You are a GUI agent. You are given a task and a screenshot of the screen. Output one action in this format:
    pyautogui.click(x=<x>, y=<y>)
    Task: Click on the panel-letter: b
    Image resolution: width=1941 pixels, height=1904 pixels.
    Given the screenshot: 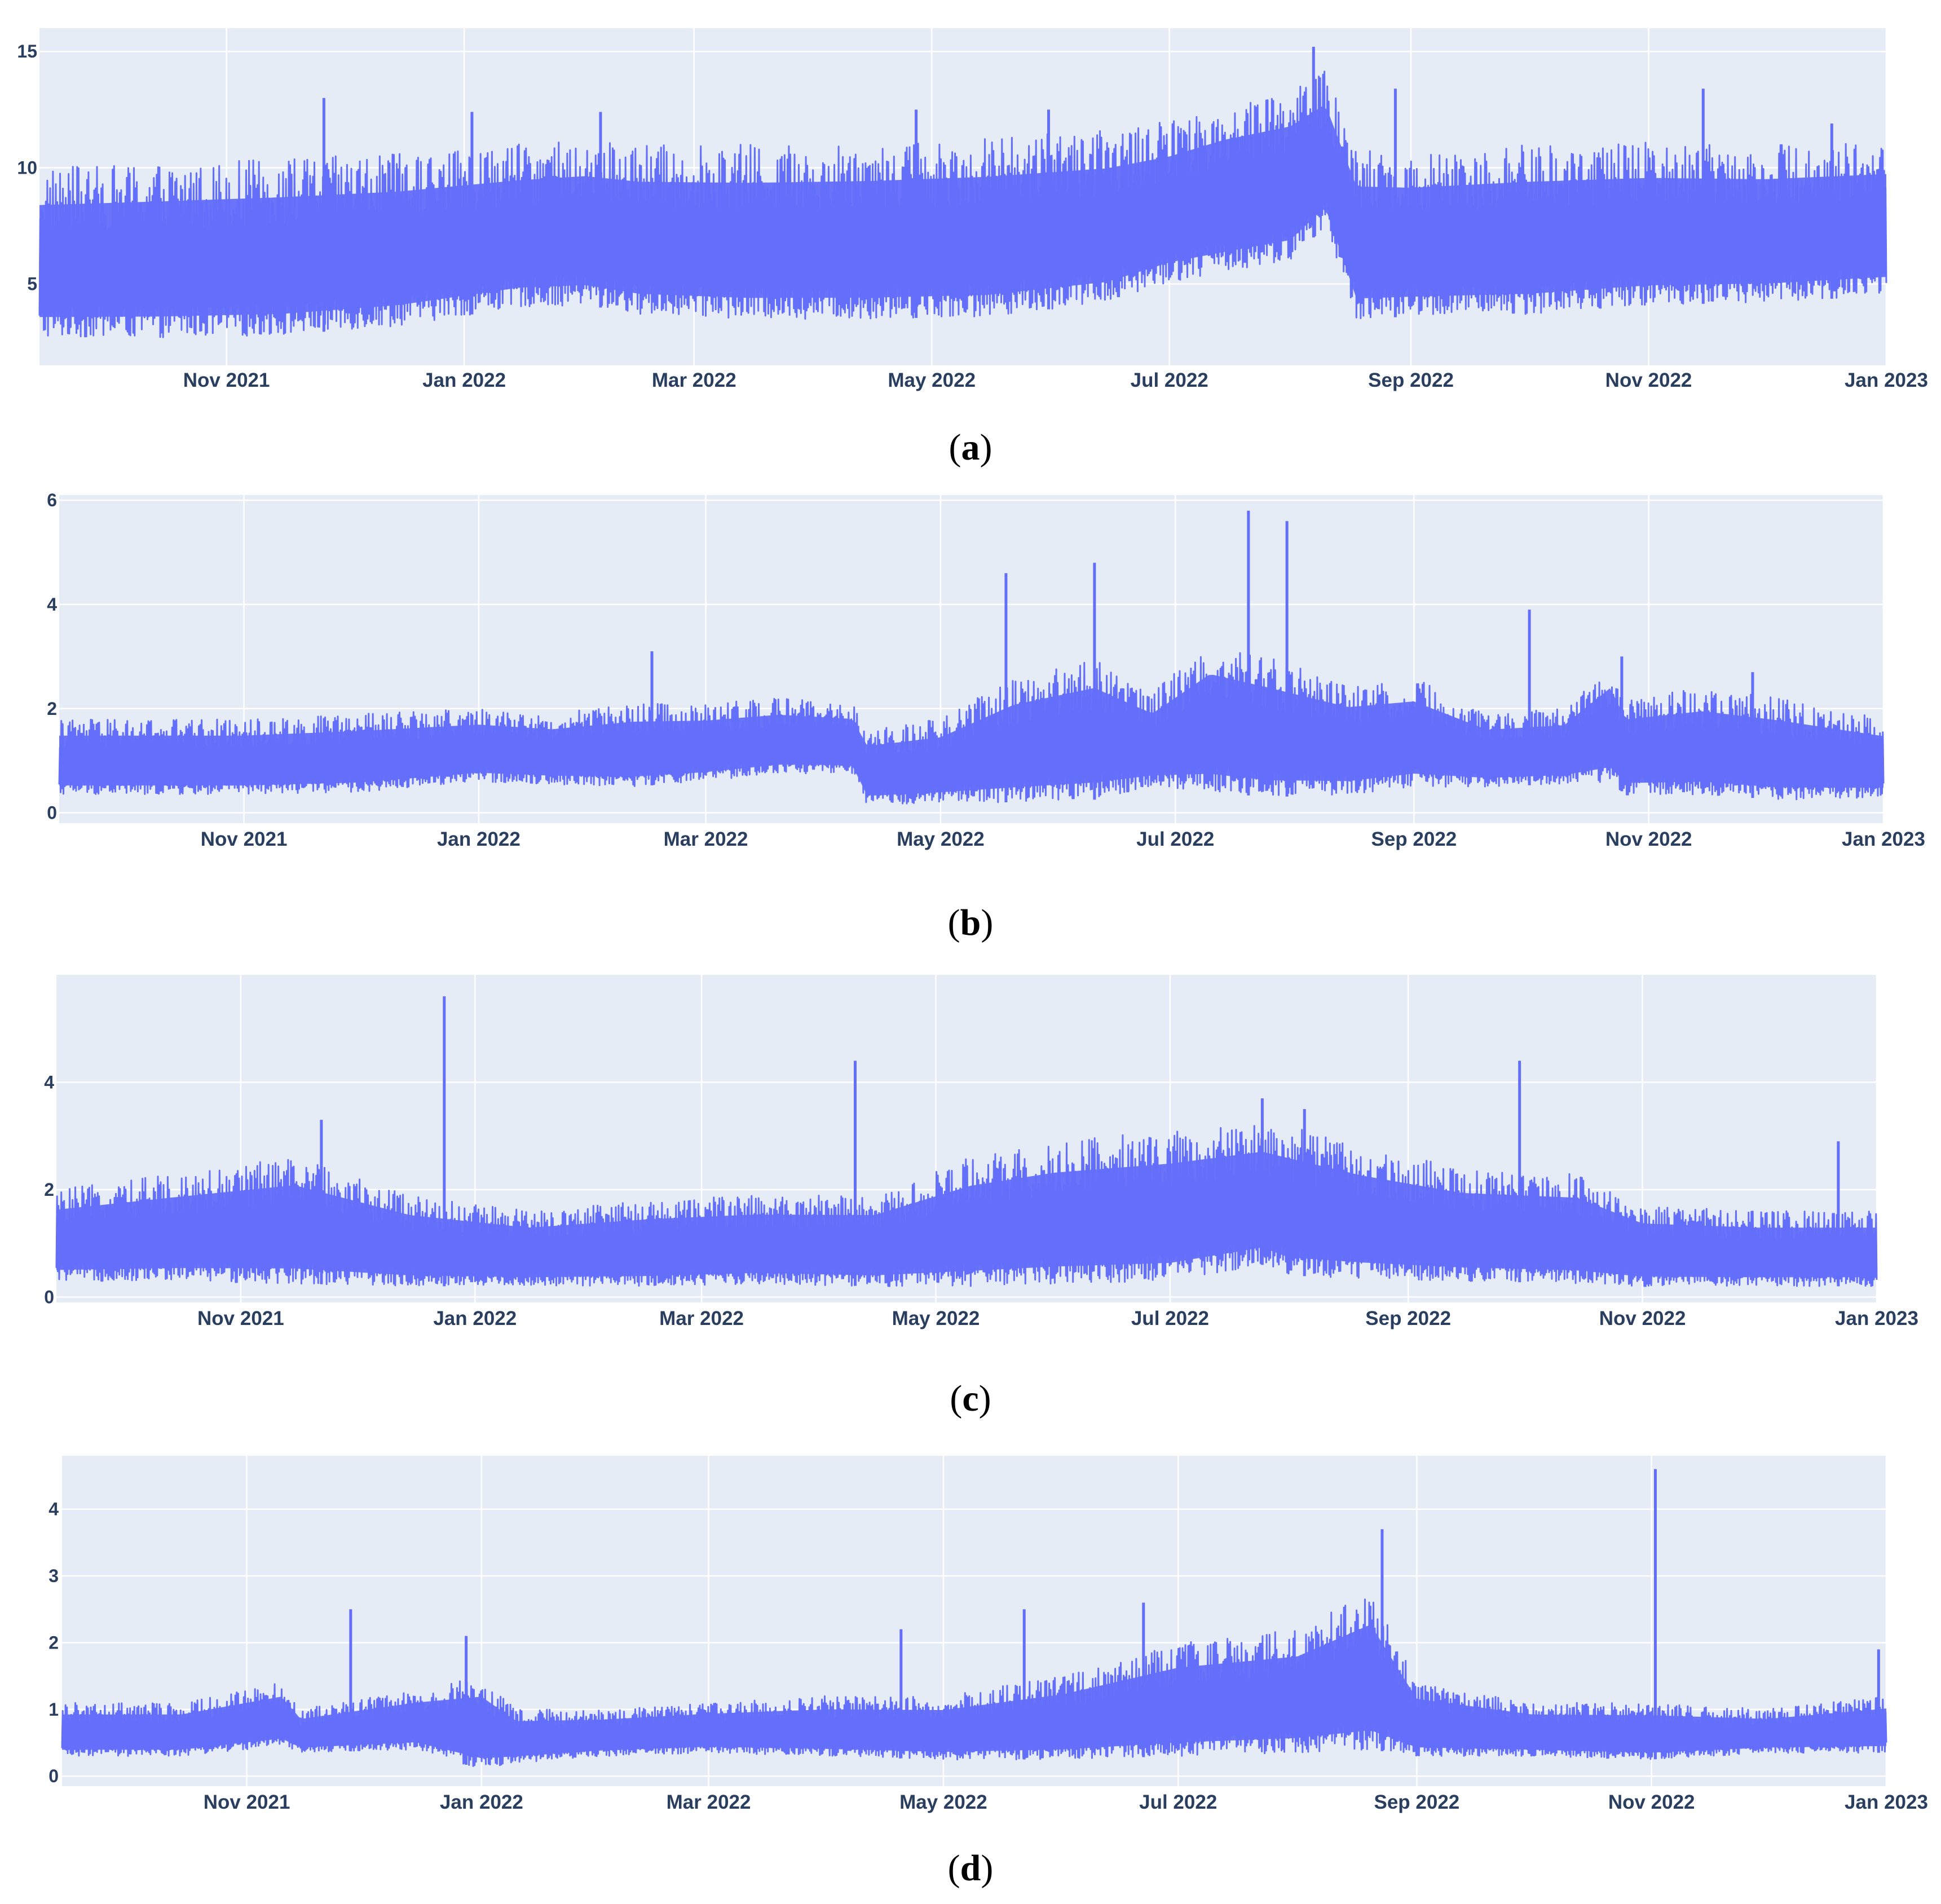 What is the action you would take?
    pyautogui.click(x=970, y=923)
    